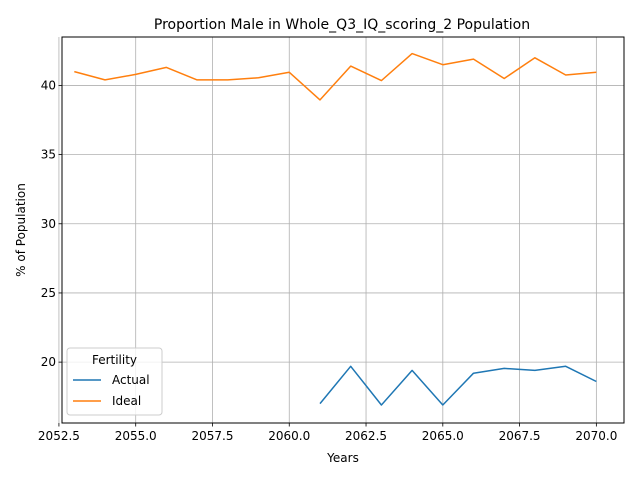 Image resolution: width=640 pixels, height=480 pixels. I want to click on legend-label-ideal: Ideal, so click(126, 401).